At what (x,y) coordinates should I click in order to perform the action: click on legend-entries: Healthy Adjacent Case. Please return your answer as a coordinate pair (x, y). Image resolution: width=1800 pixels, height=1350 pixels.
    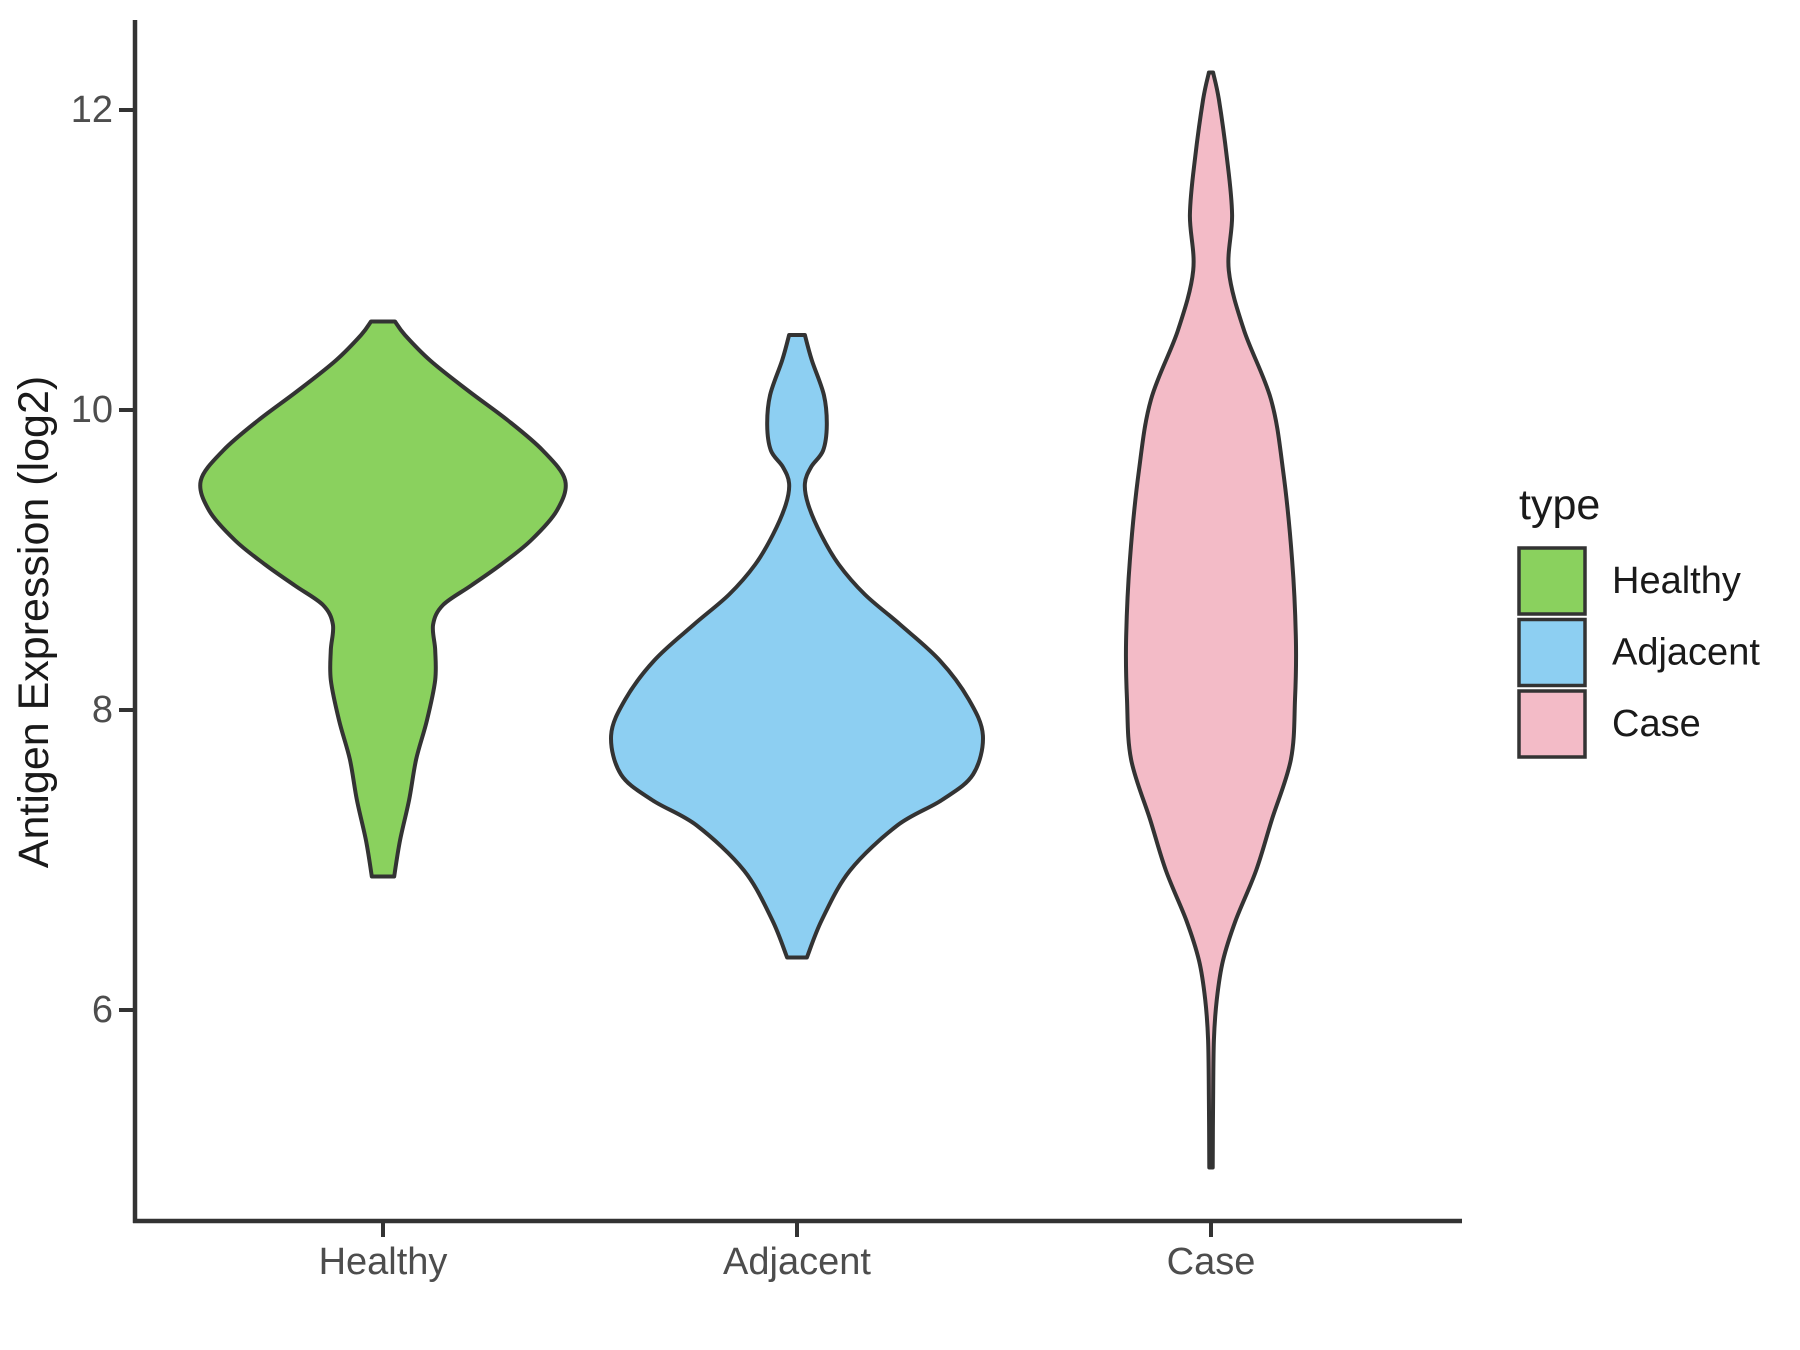
    Looking at the image, I should click on (1638, 652).